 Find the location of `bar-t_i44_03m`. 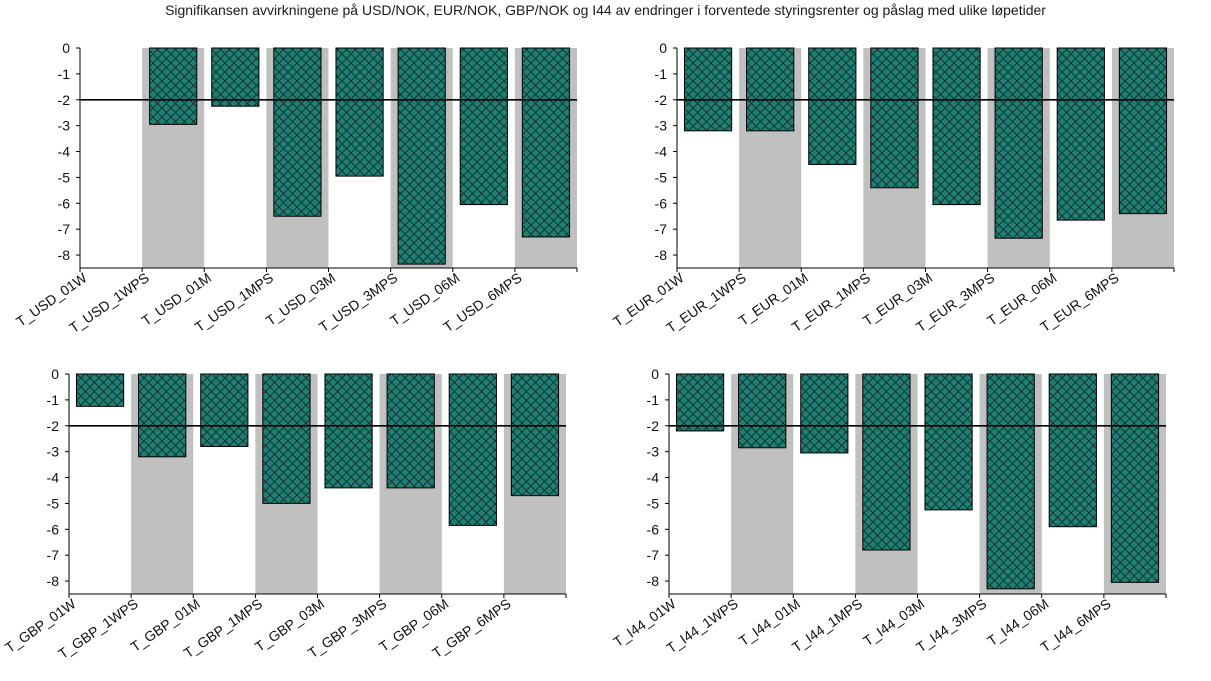

bar-t_i44_03m is located at coordinates (948, 442).